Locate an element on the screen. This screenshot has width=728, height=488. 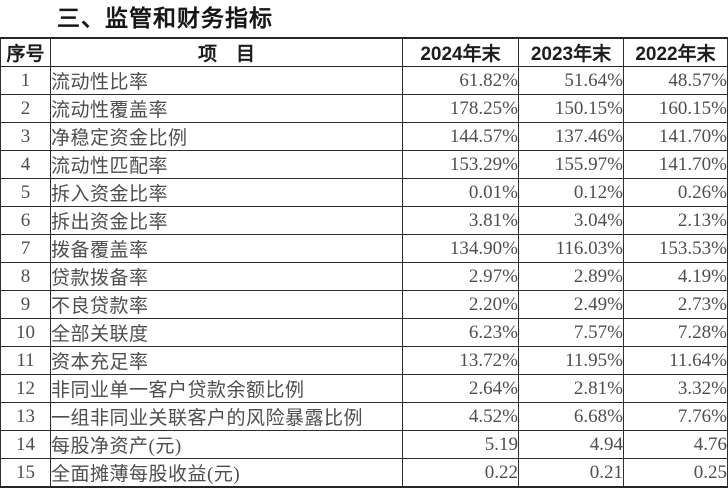
table-row: 15 全面摊薄每股收益(元) 0.22 0.21 0.25 is located at coordinates (364, 473).